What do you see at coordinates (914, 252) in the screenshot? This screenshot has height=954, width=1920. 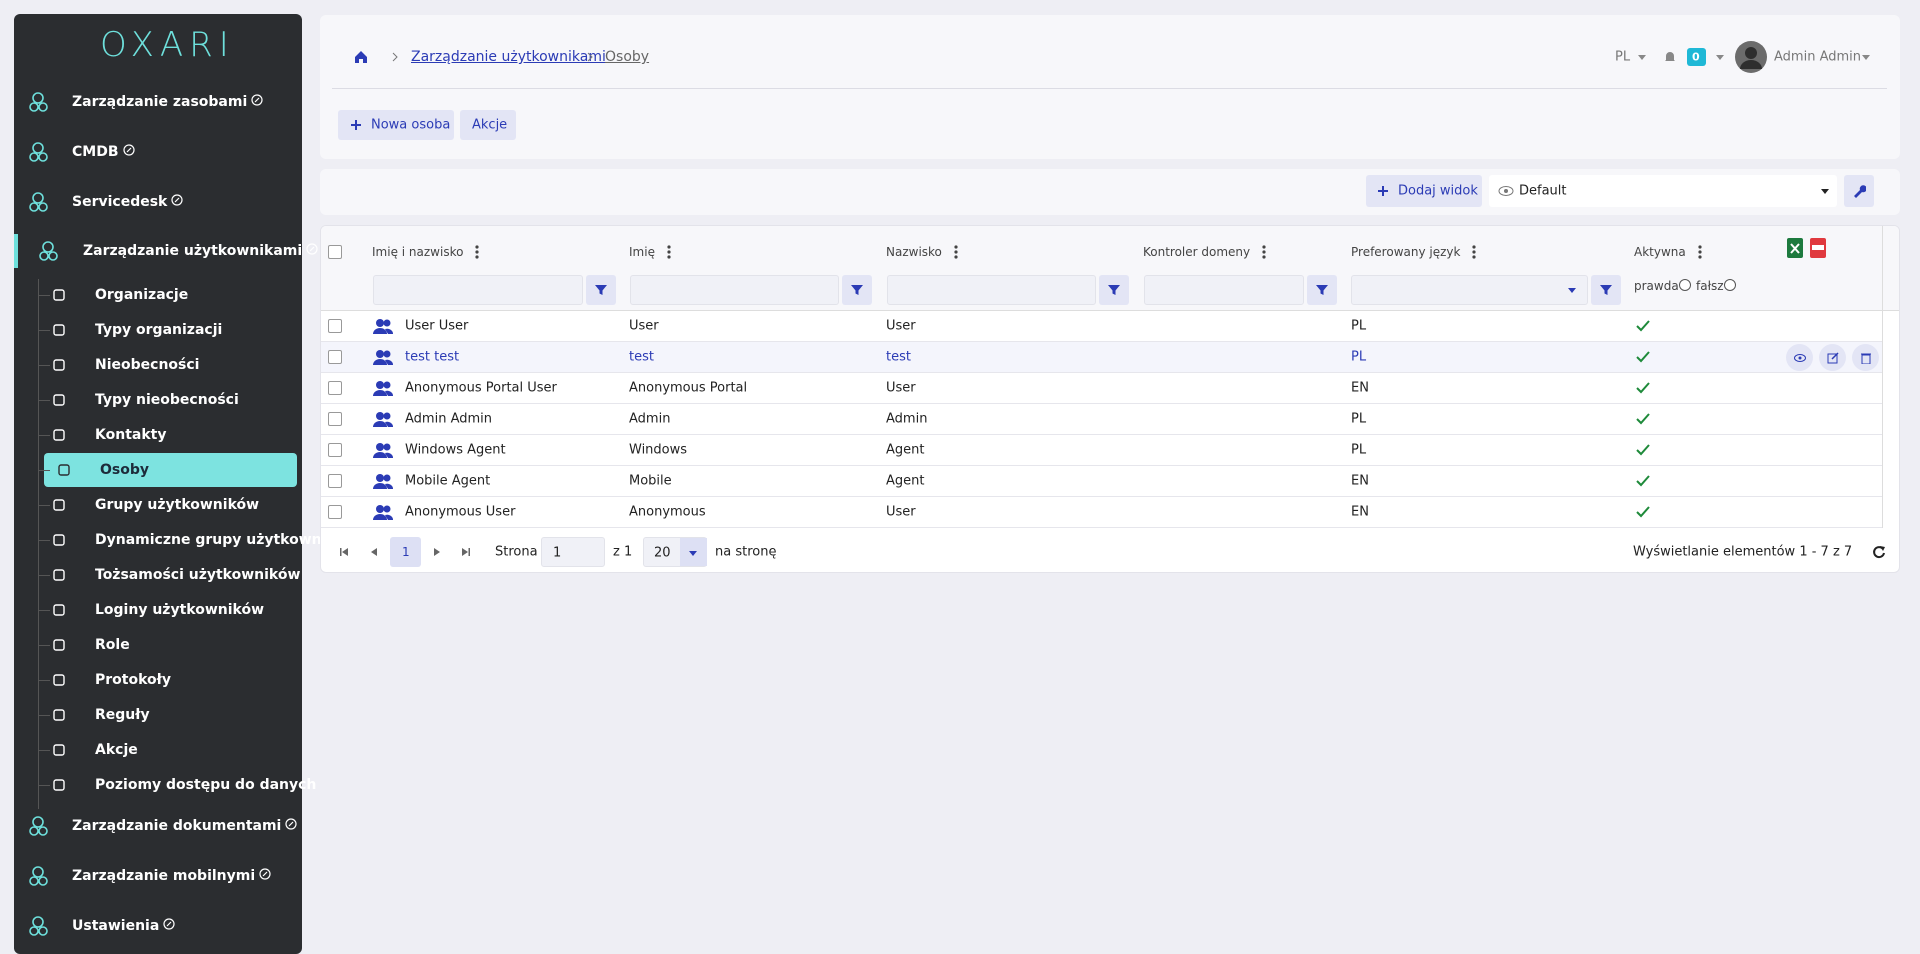 I see `column-header: Nazwisko` at bounding box center [914, 252].